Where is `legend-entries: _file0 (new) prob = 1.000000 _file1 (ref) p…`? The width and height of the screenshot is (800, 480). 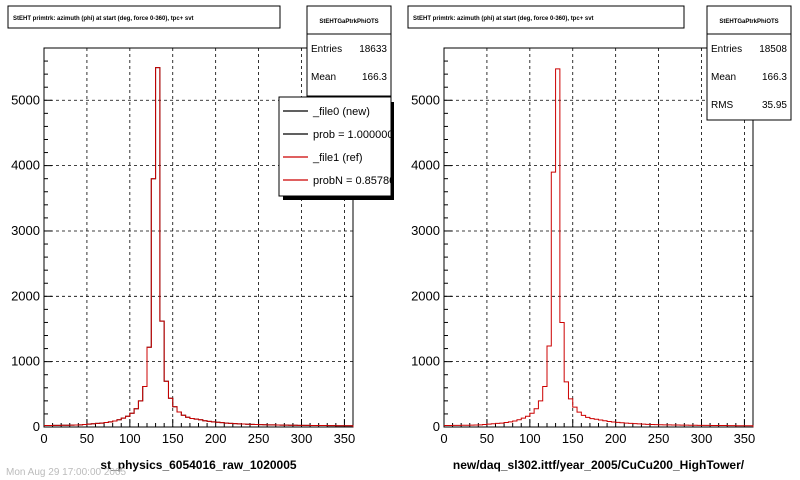
legend-entries: _file0 (new) prob = 1.000000 _file1 (ref) p… is located at coordinates (339, 146).